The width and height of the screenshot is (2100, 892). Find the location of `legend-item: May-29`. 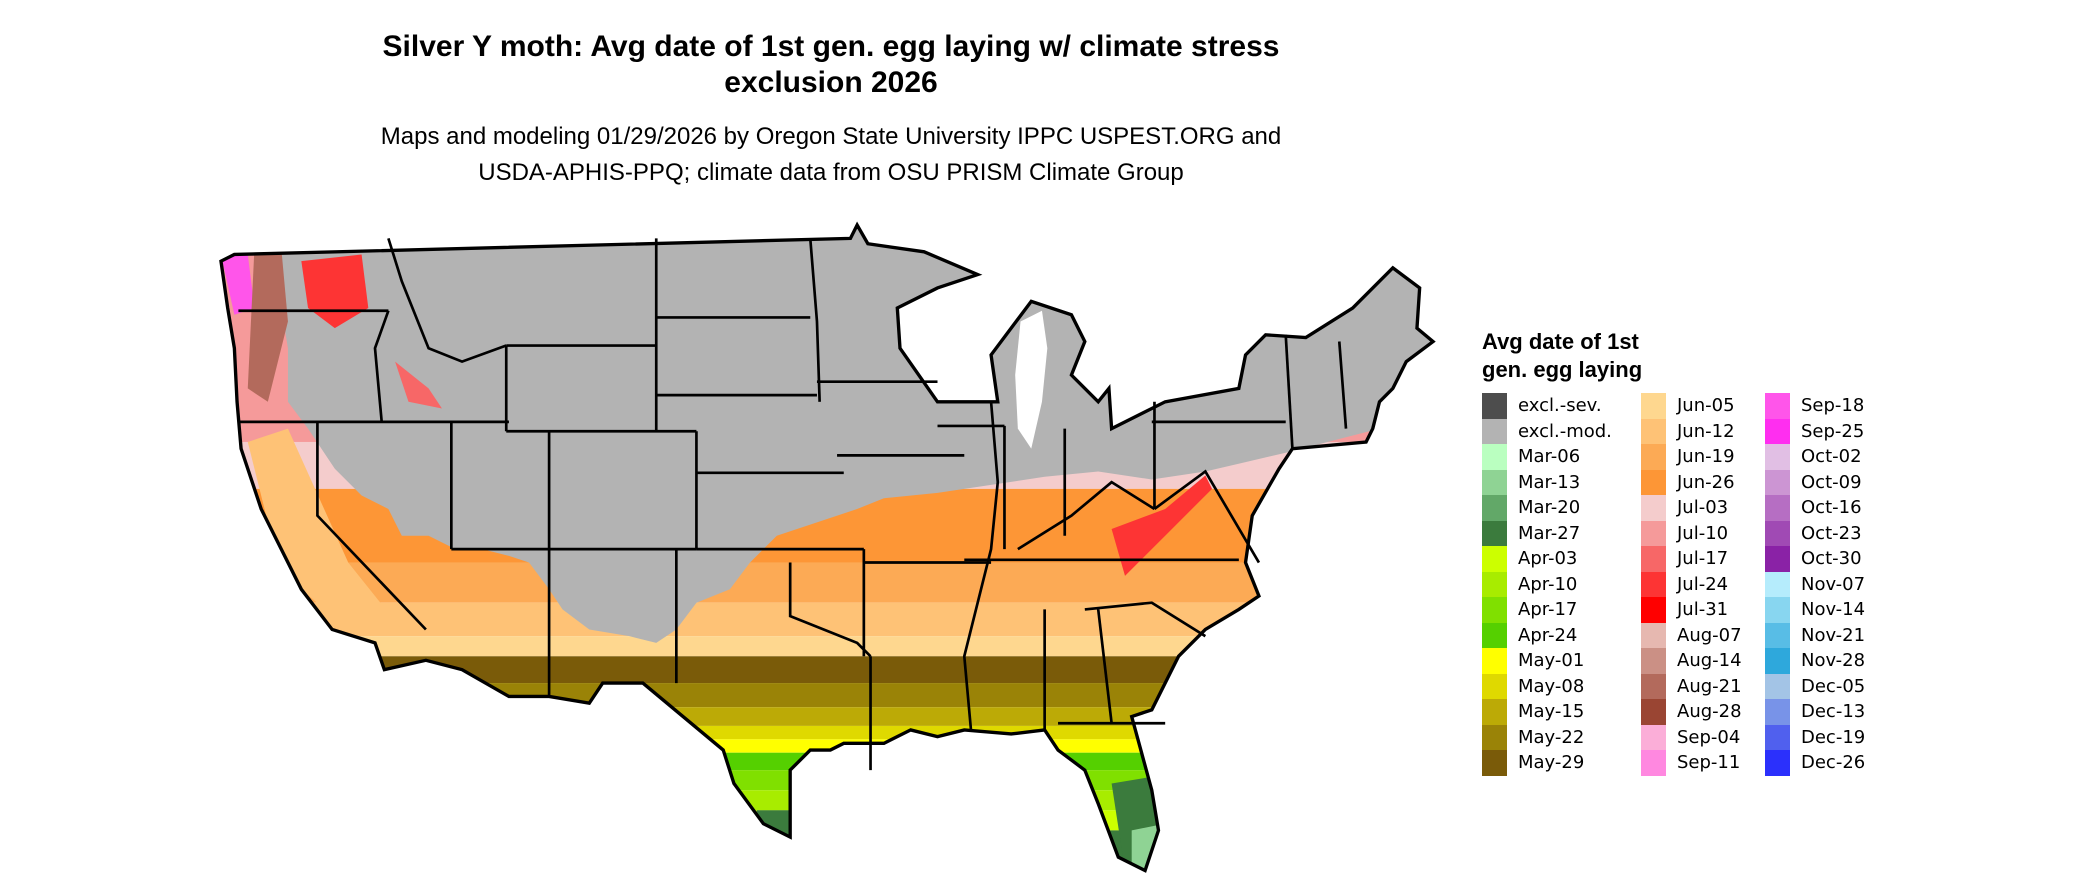

legend-item: May-29 is located at coordinates (1547, 763).